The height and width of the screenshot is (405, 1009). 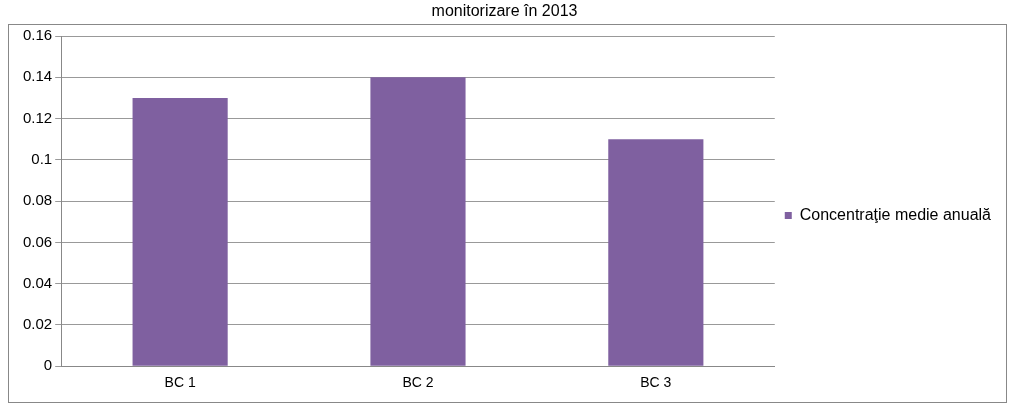 I want to click on x-tick-label: BC 3, so click(x=656, y=382).